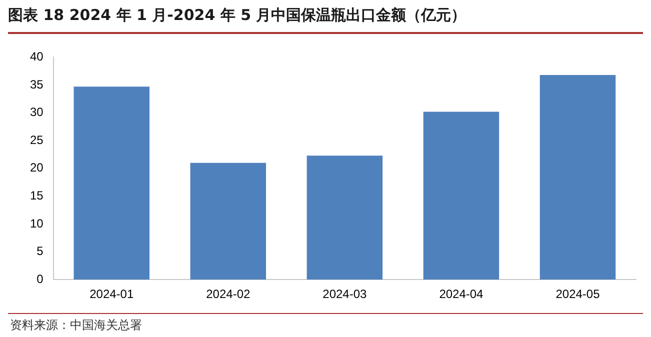  What do you see at coordinates (37, 223) in the screenshot?
I see `y-tick-label: 10` at bounding box center [37, 223].